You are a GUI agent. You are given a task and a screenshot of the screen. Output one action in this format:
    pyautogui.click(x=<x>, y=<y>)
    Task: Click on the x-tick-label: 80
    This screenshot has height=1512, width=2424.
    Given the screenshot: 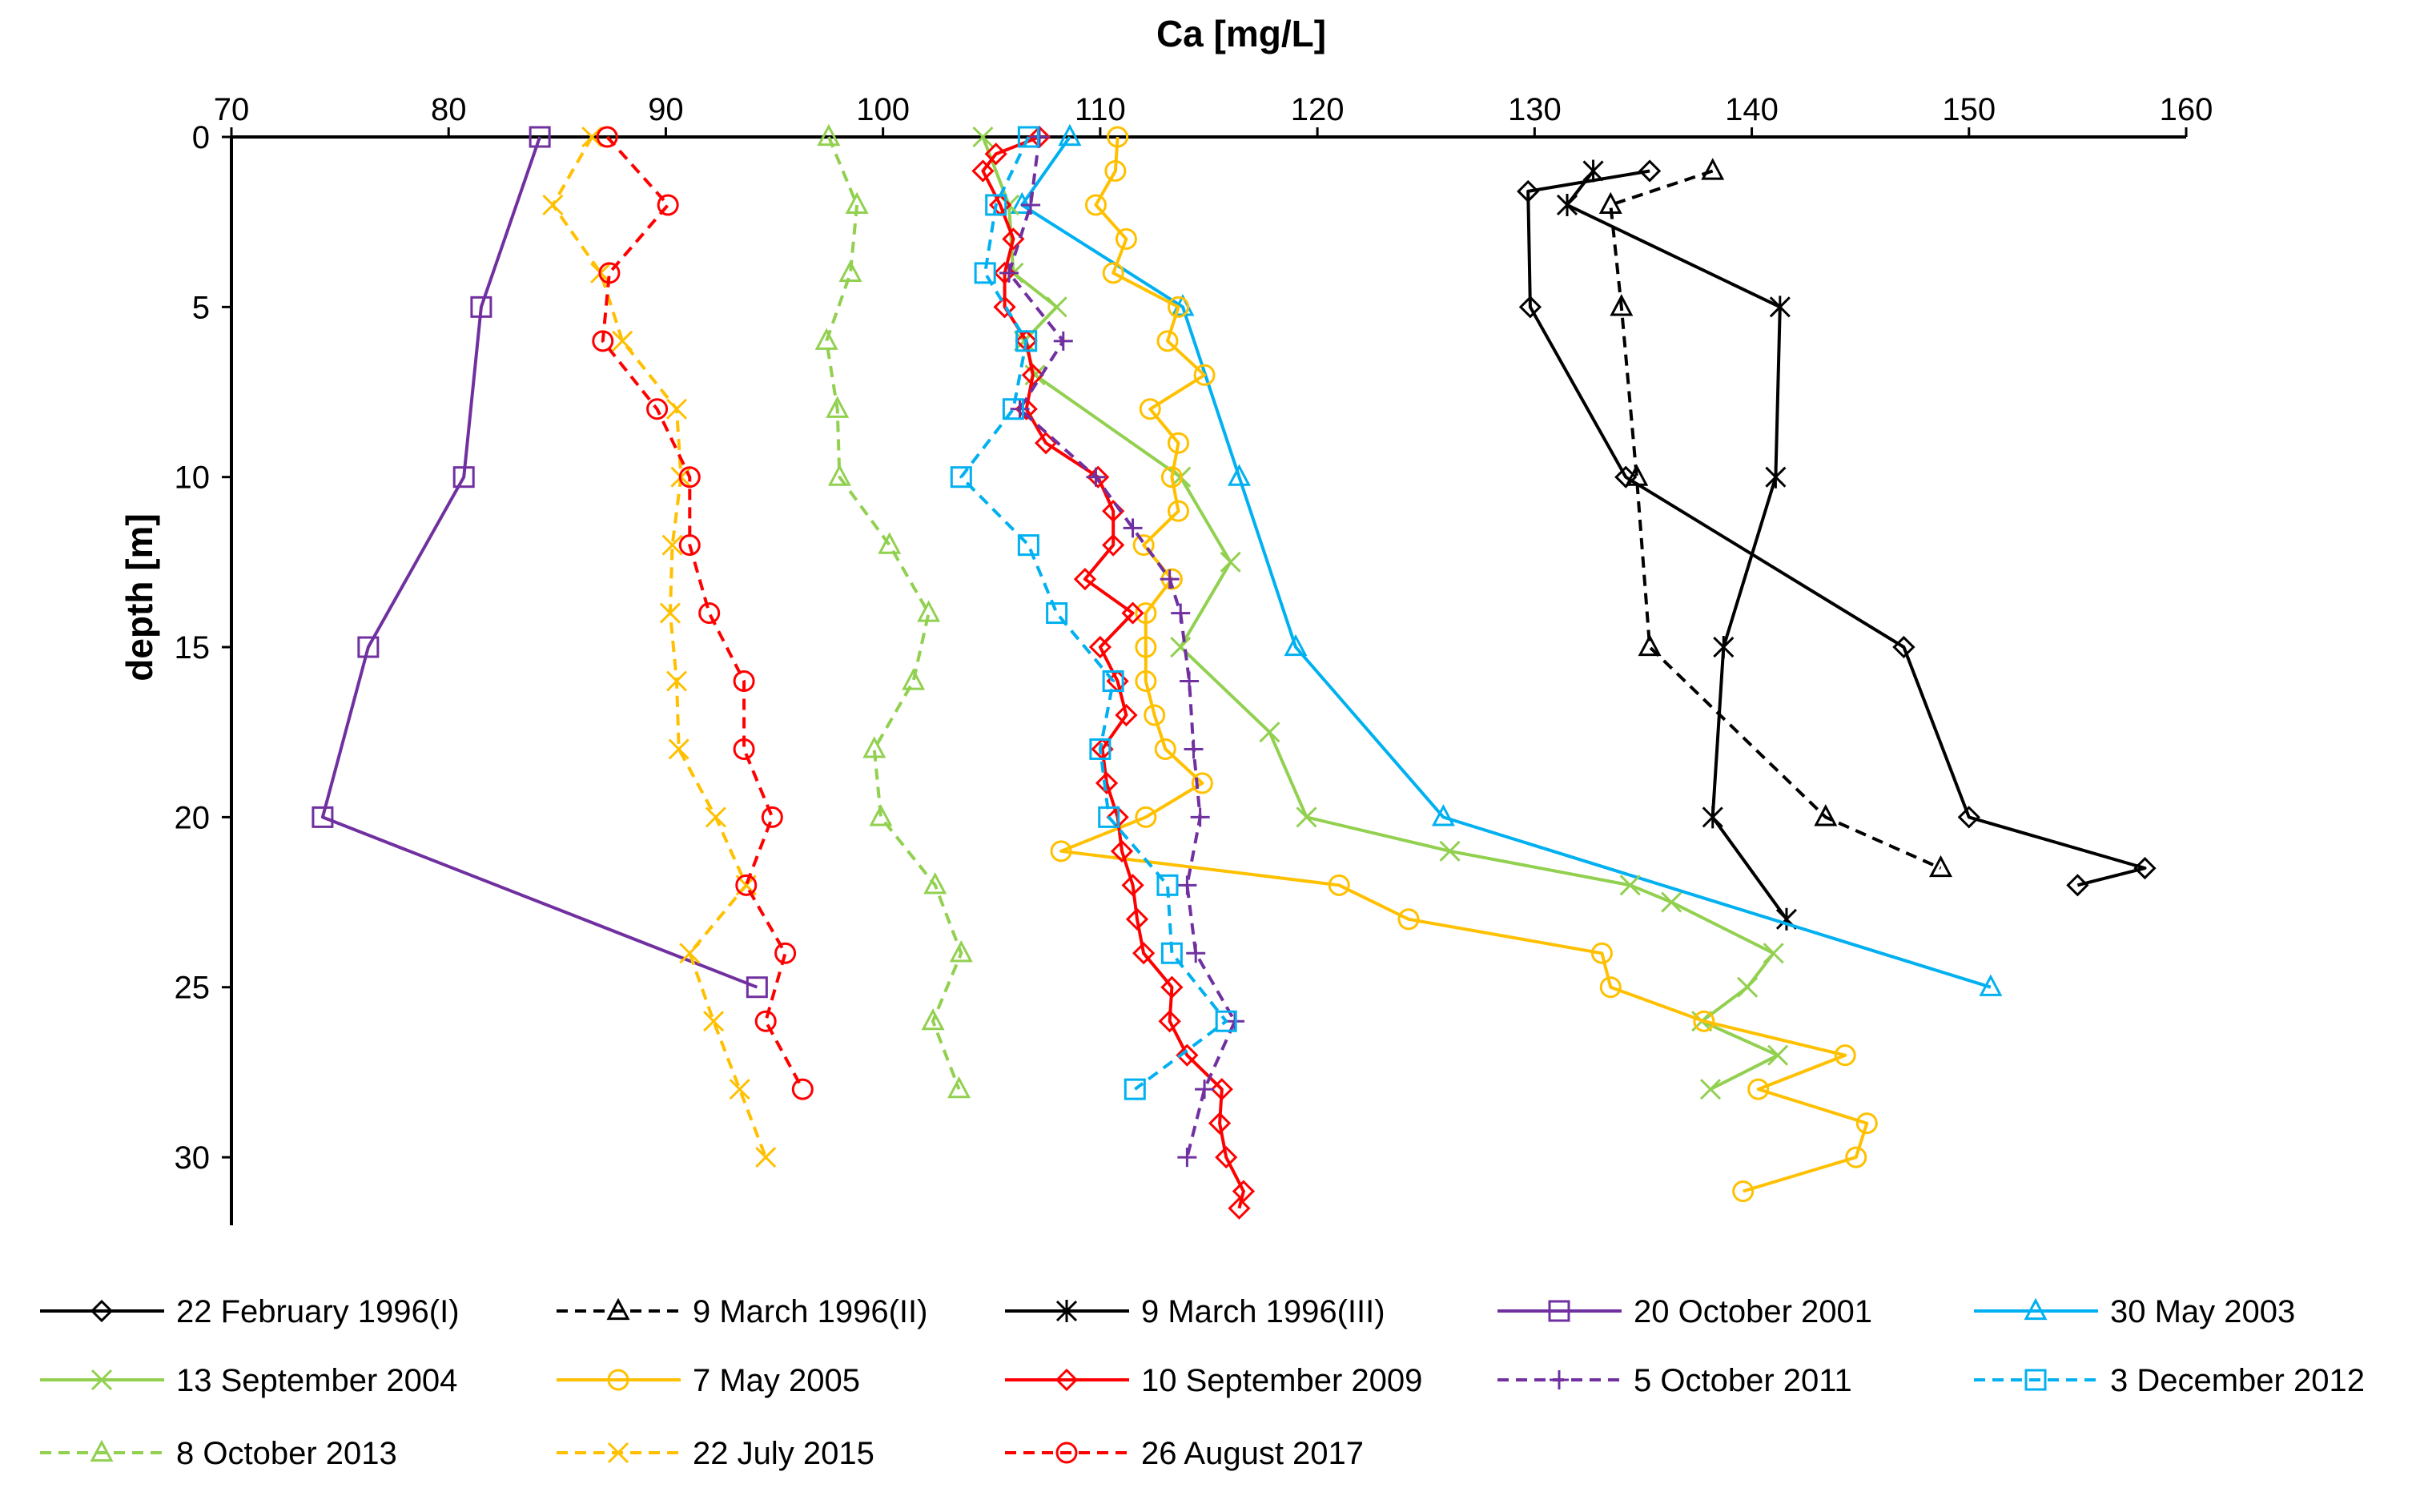 What is the action you would take?
    pyautogui.click(x=449, y=109)
    